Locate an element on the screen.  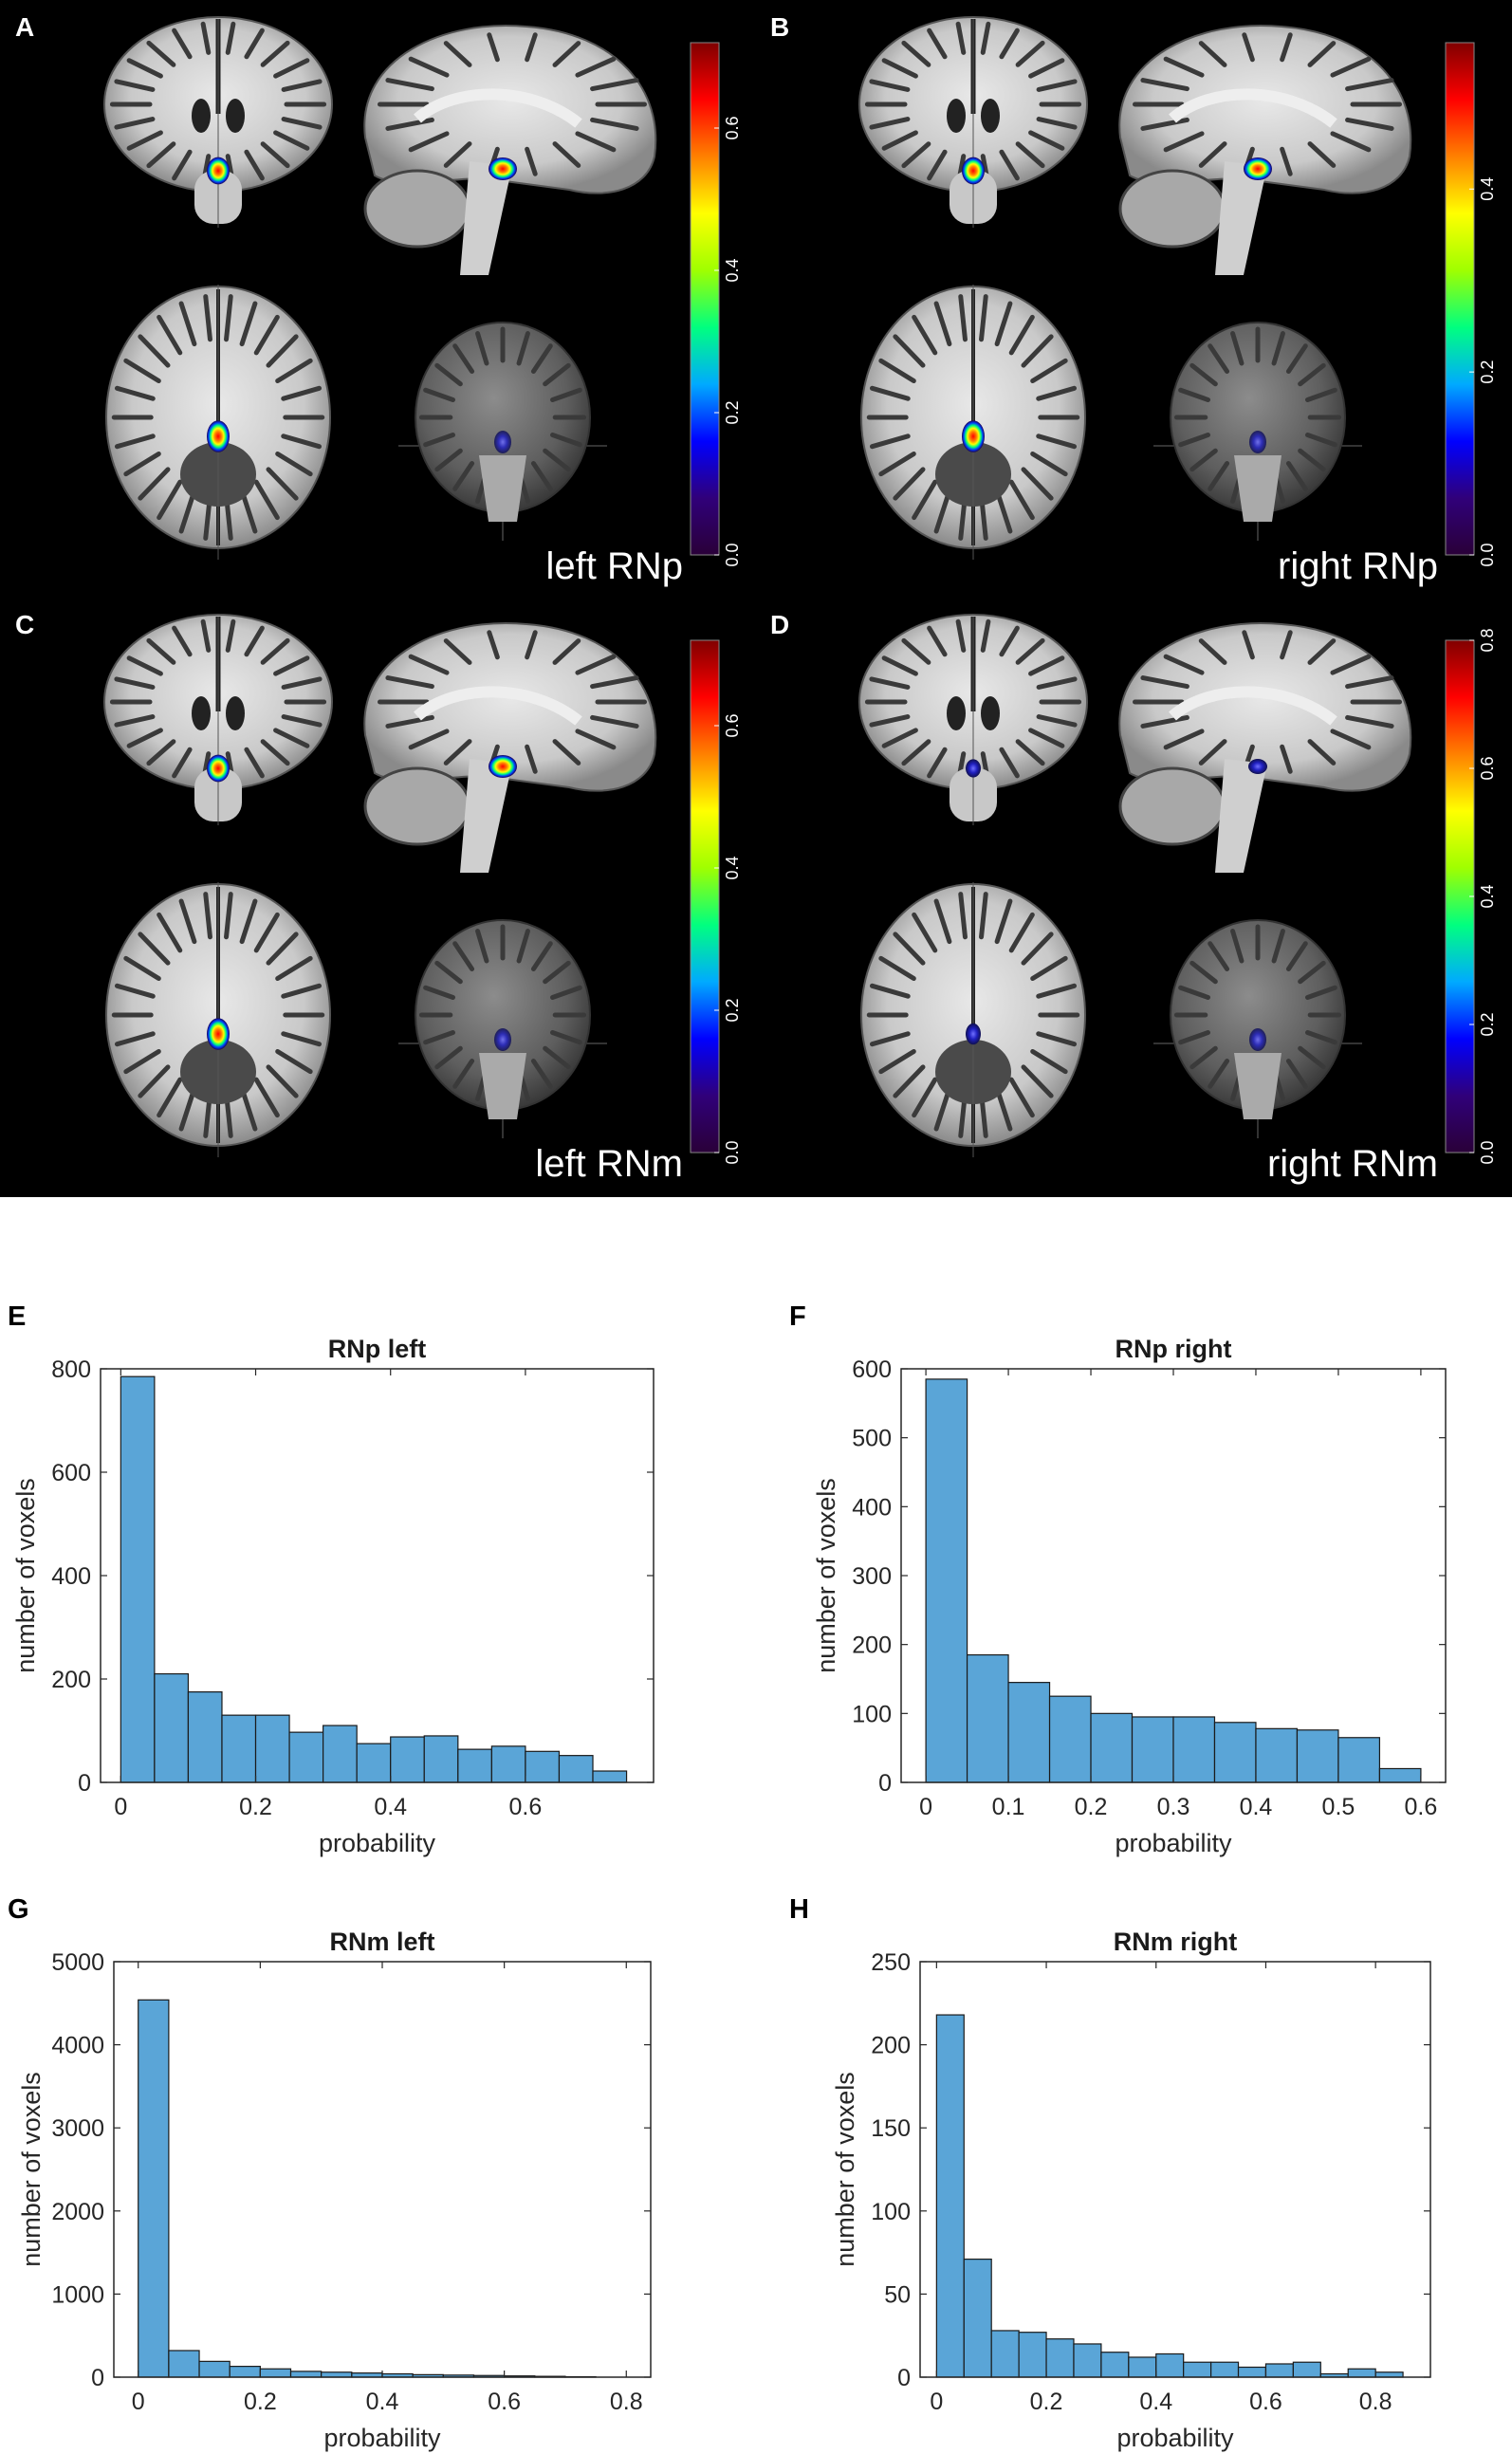
x-tick-label: 0.3 is located at coordinates (1173, 1807).